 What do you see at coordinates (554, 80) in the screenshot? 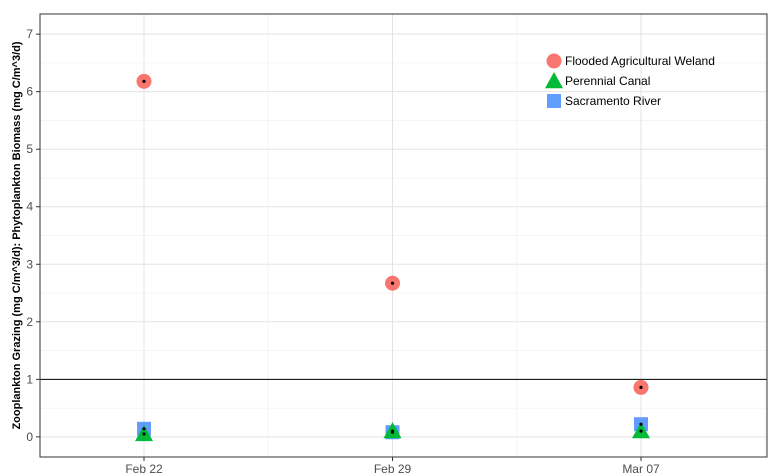
I see `legend-key-triangle` at bounding box center [554, 80].